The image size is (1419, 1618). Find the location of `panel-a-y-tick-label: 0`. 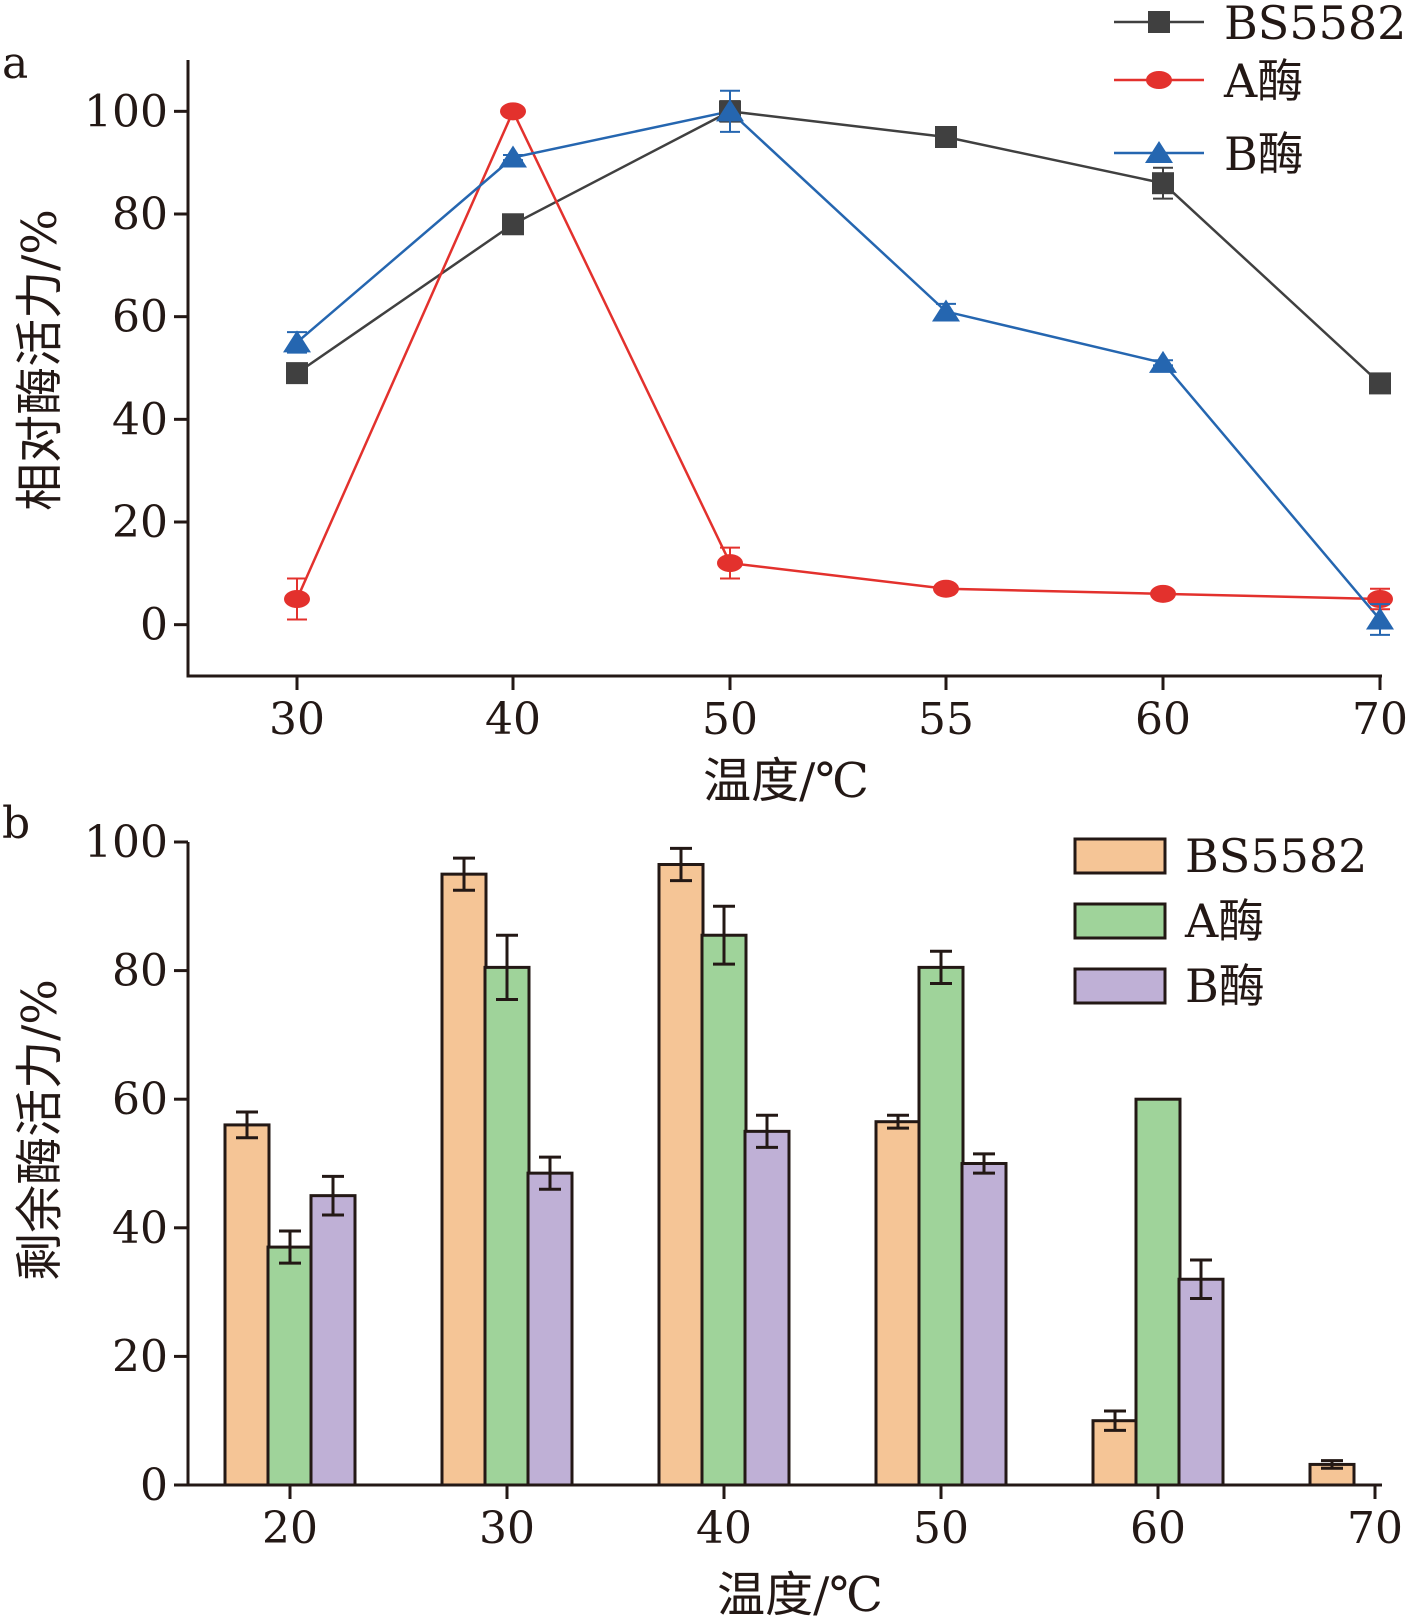

panel-a-y-tick-label: 0 is located at coordinates (154, 625).